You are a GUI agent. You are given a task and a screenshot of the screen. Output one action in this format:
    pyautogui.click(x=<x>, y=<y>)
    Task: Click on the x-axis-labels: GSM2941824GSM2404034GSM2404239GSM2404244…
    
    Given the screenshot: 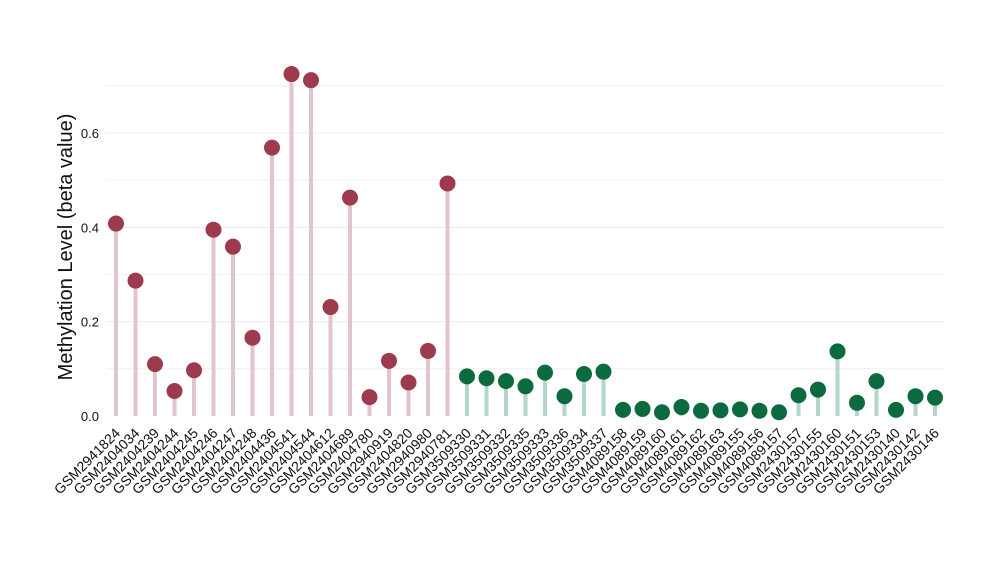 What is the action you would take?
    pyautogui.click(x=497, y=461)
    